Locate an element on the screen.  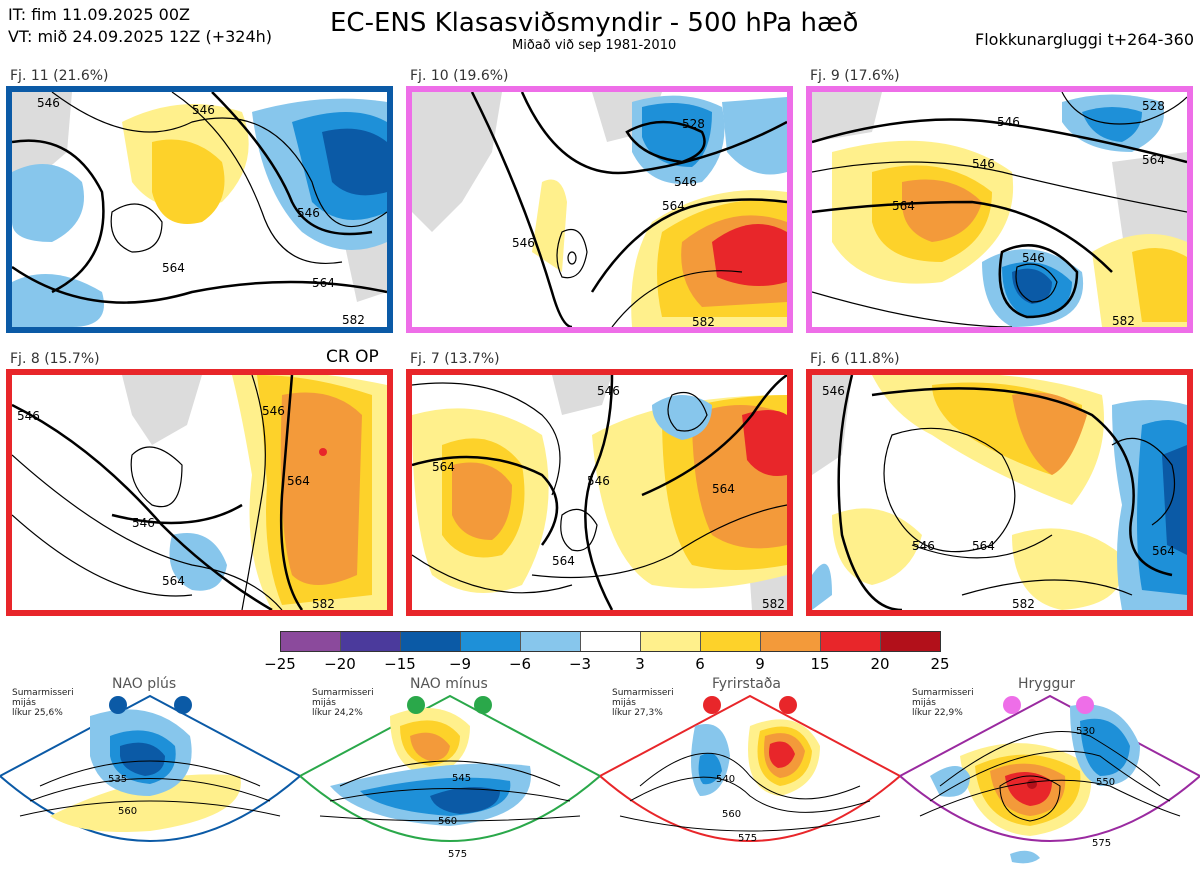
regime-contour-label: 545 is located at coordinates (461, 778).